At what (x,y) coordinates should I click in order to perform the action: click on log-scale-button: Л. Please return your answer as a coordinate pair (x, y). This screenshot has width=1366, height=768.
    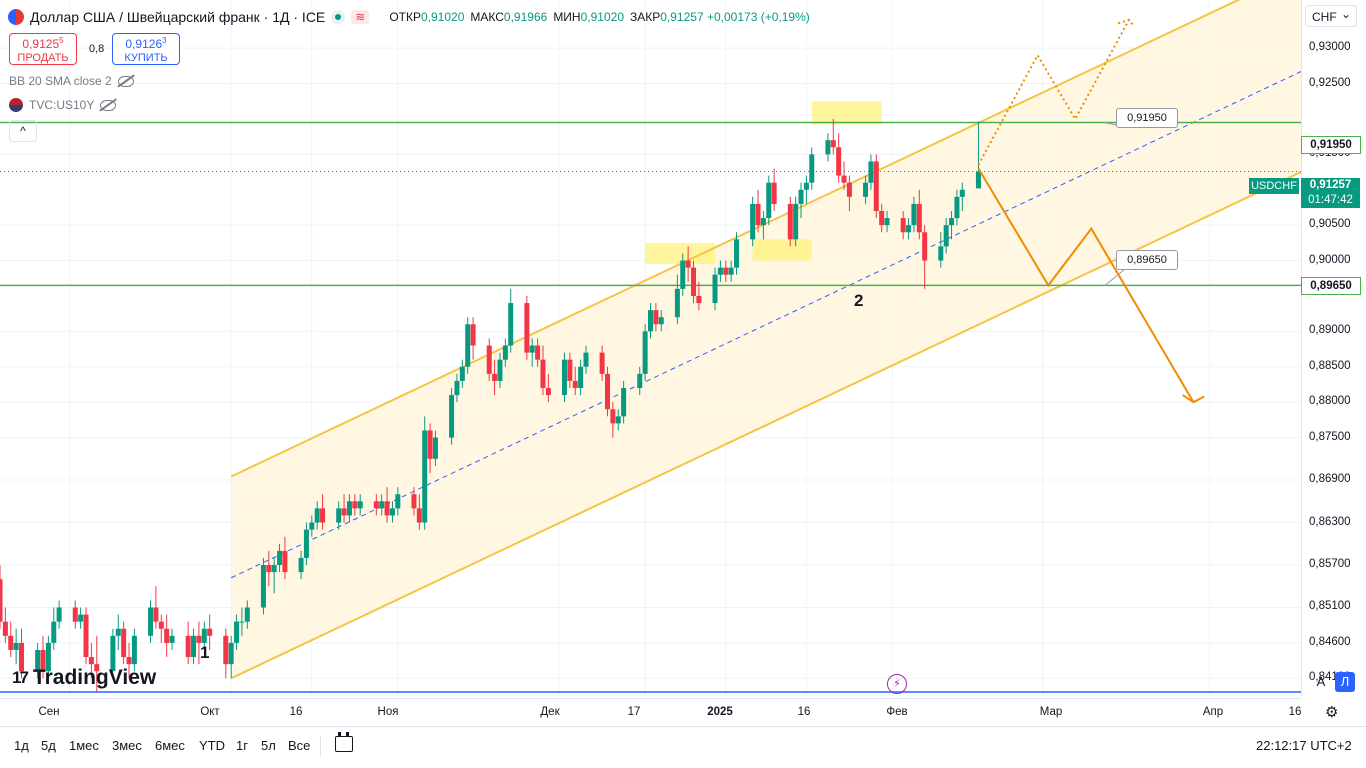
    Looking at the image, I should click on (1345, 682).